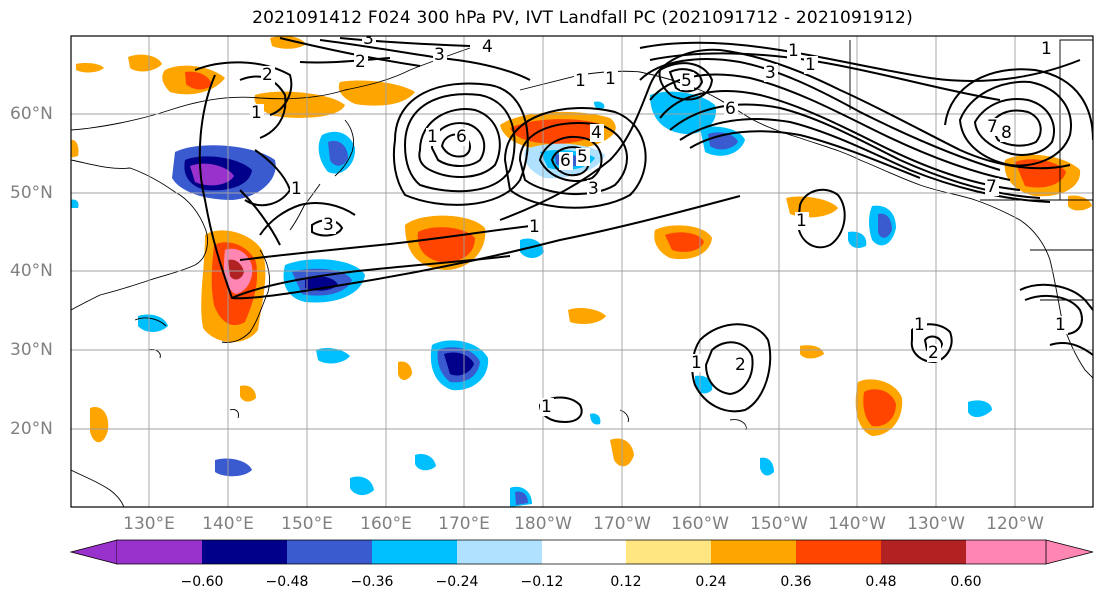  Describe the element at coordinates (542, 582) in the screenshot. I see `colorbar-tick: −0.12` at that location.